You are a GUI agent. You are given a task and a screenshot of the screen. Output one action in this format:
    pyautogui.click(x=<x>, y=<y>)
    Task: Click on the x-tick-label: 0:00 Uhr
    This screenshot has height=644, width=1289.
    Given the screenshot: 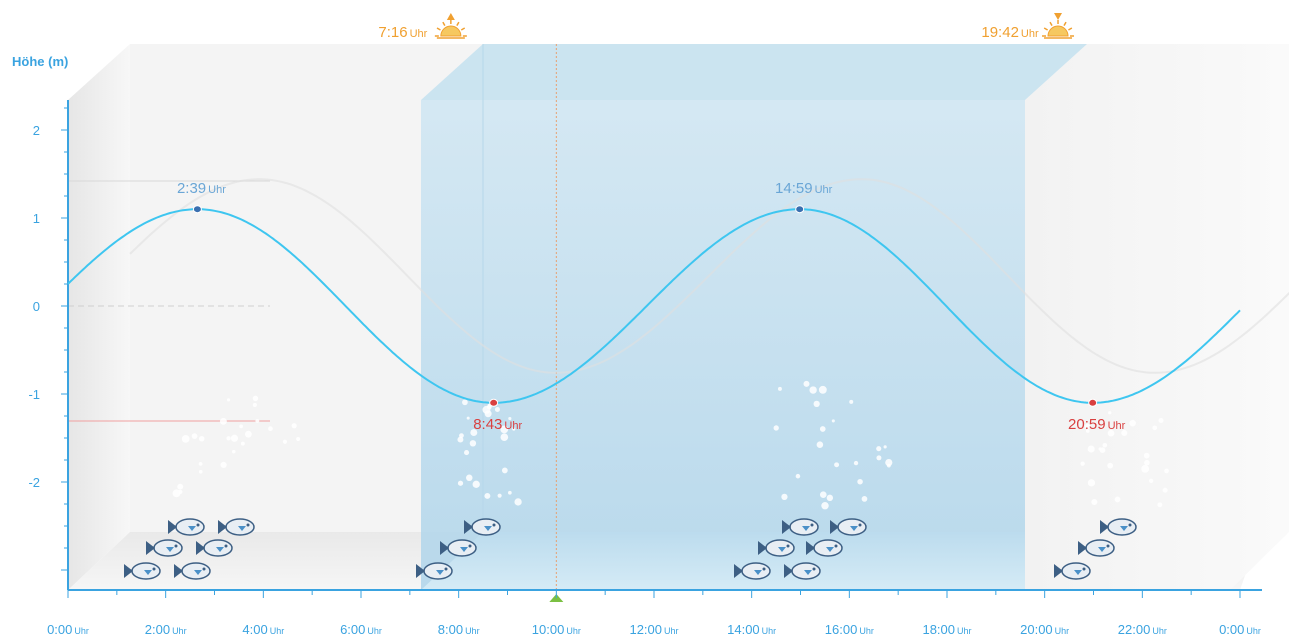 What is the action you would take?
    pyautogui.click(x=68, y=629)
    